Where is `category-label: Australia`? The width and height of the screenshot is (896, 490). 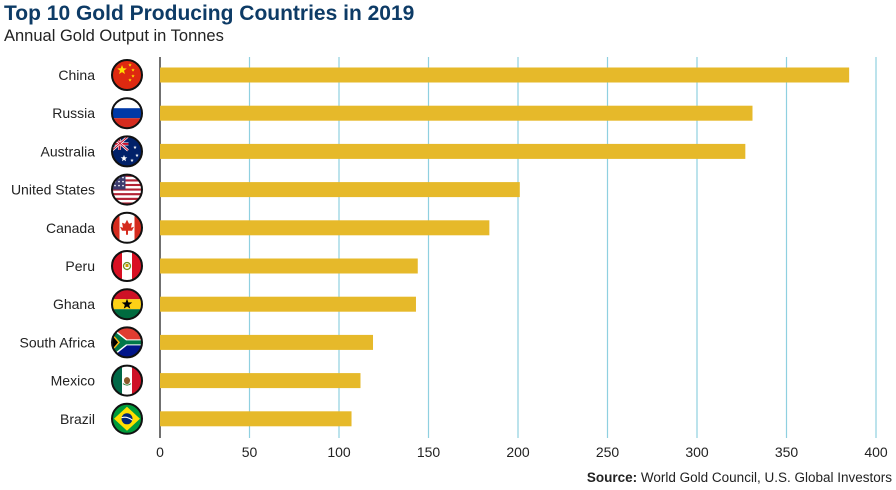 category-label: Australia is located at coordinates (68, 151).